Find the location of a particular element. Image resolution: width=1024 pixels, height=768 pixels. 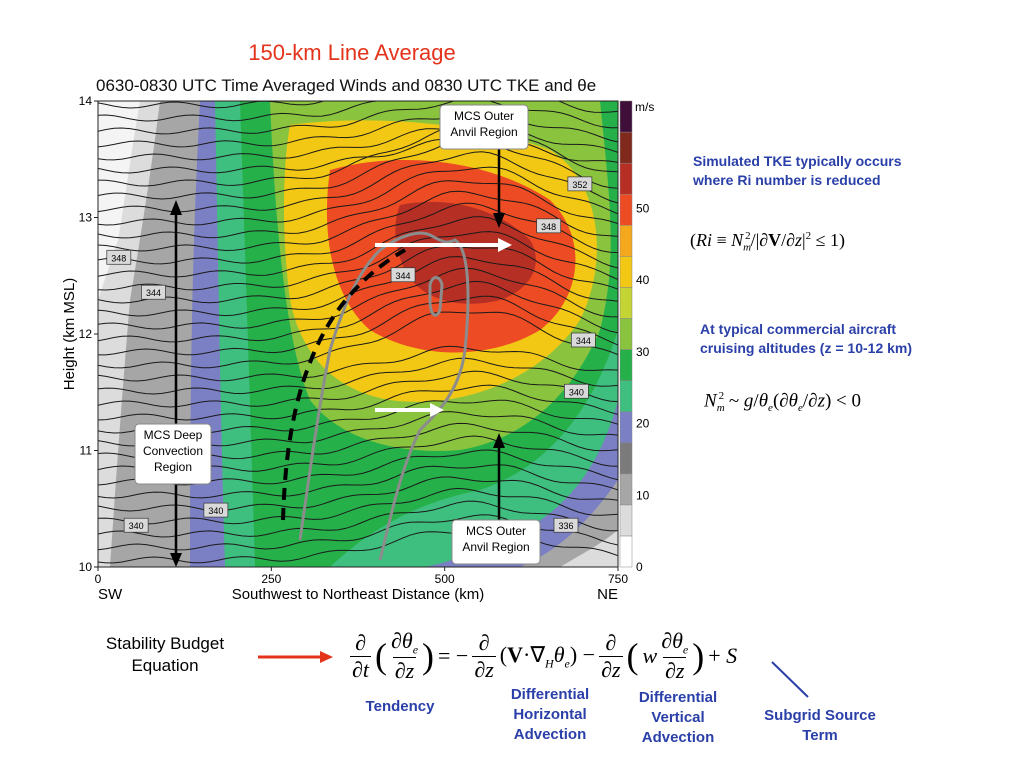

x-axis-ticks: 0 250 500 750 is located at coordinates (361, 576).